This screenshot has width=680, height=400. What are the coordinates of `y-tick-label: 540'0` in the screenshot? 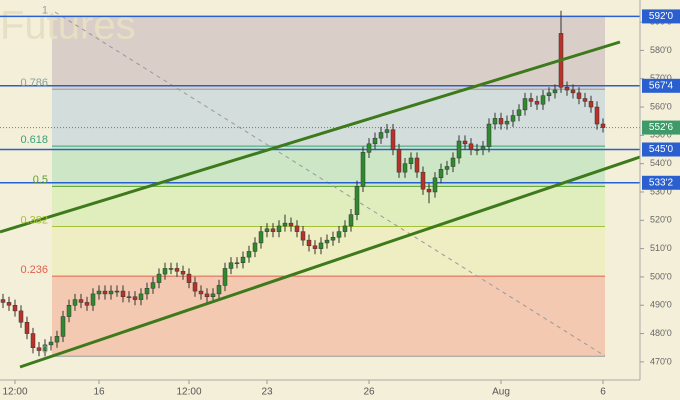 It's located at (661, 163).